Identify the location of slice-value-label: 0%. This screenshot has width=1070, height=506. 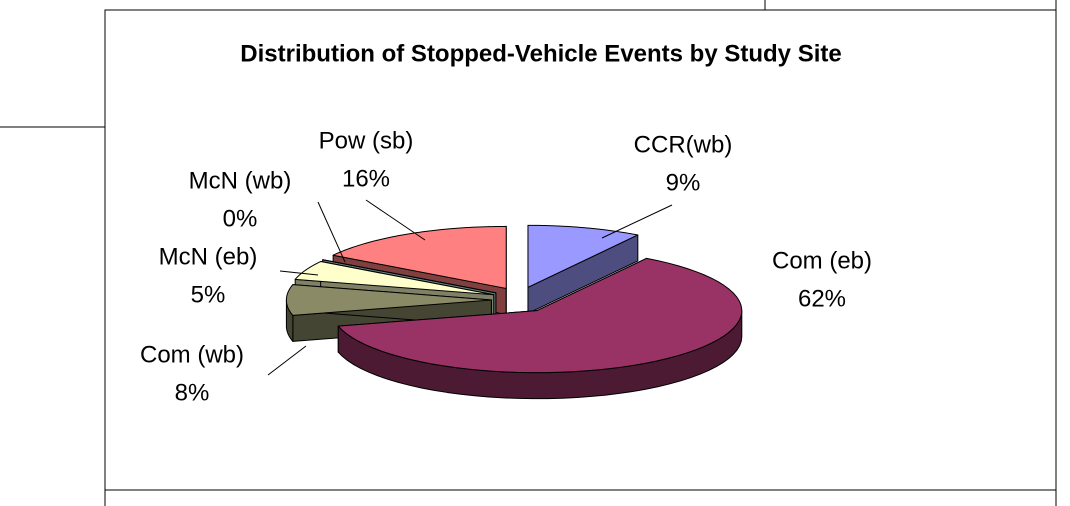
(240, 218).